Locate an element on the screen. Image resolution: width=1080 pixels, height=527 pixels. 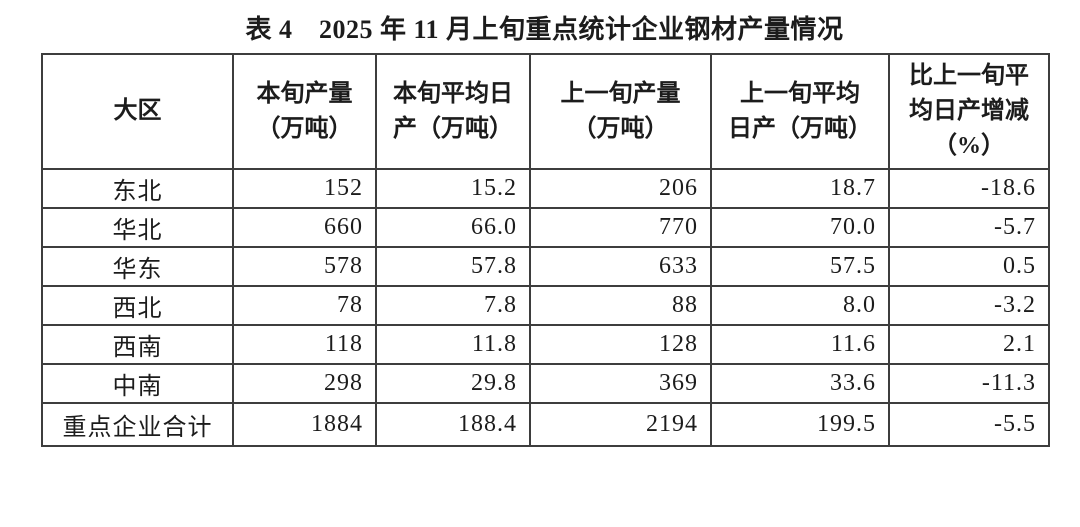
value-cell: 88 is located at coordinates (620, 305).